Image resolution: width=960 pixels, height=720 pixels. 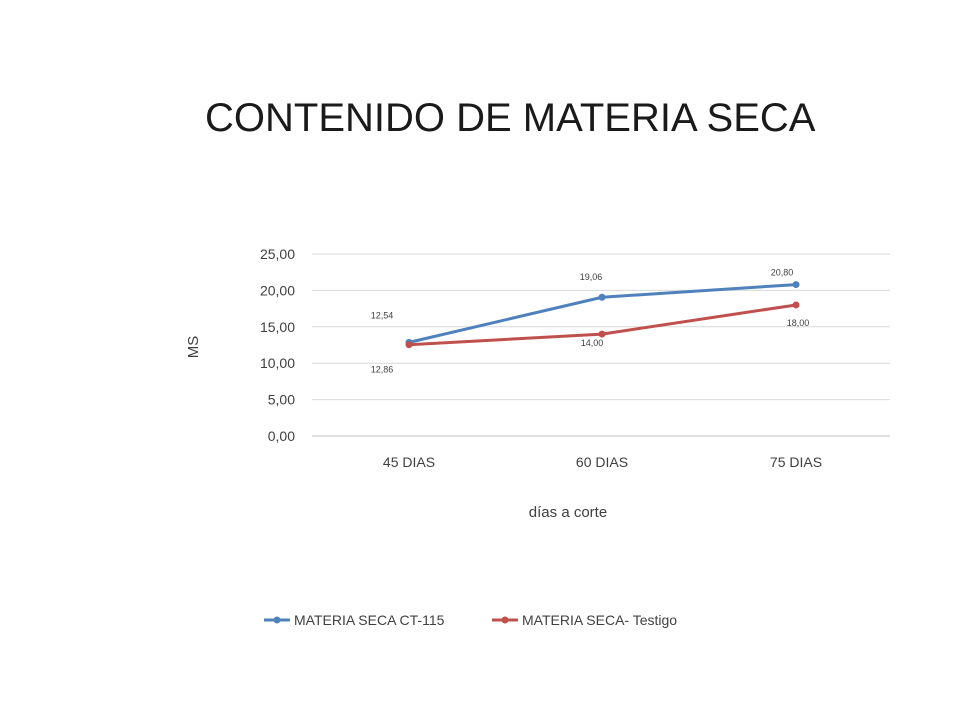 What do you see at coordinates (277, 345) in the screenshot?
I see `y-axis-ticks: 0,00 5,00 10,00 15,00 20,00 25,00` at bounding box center [277, 345].